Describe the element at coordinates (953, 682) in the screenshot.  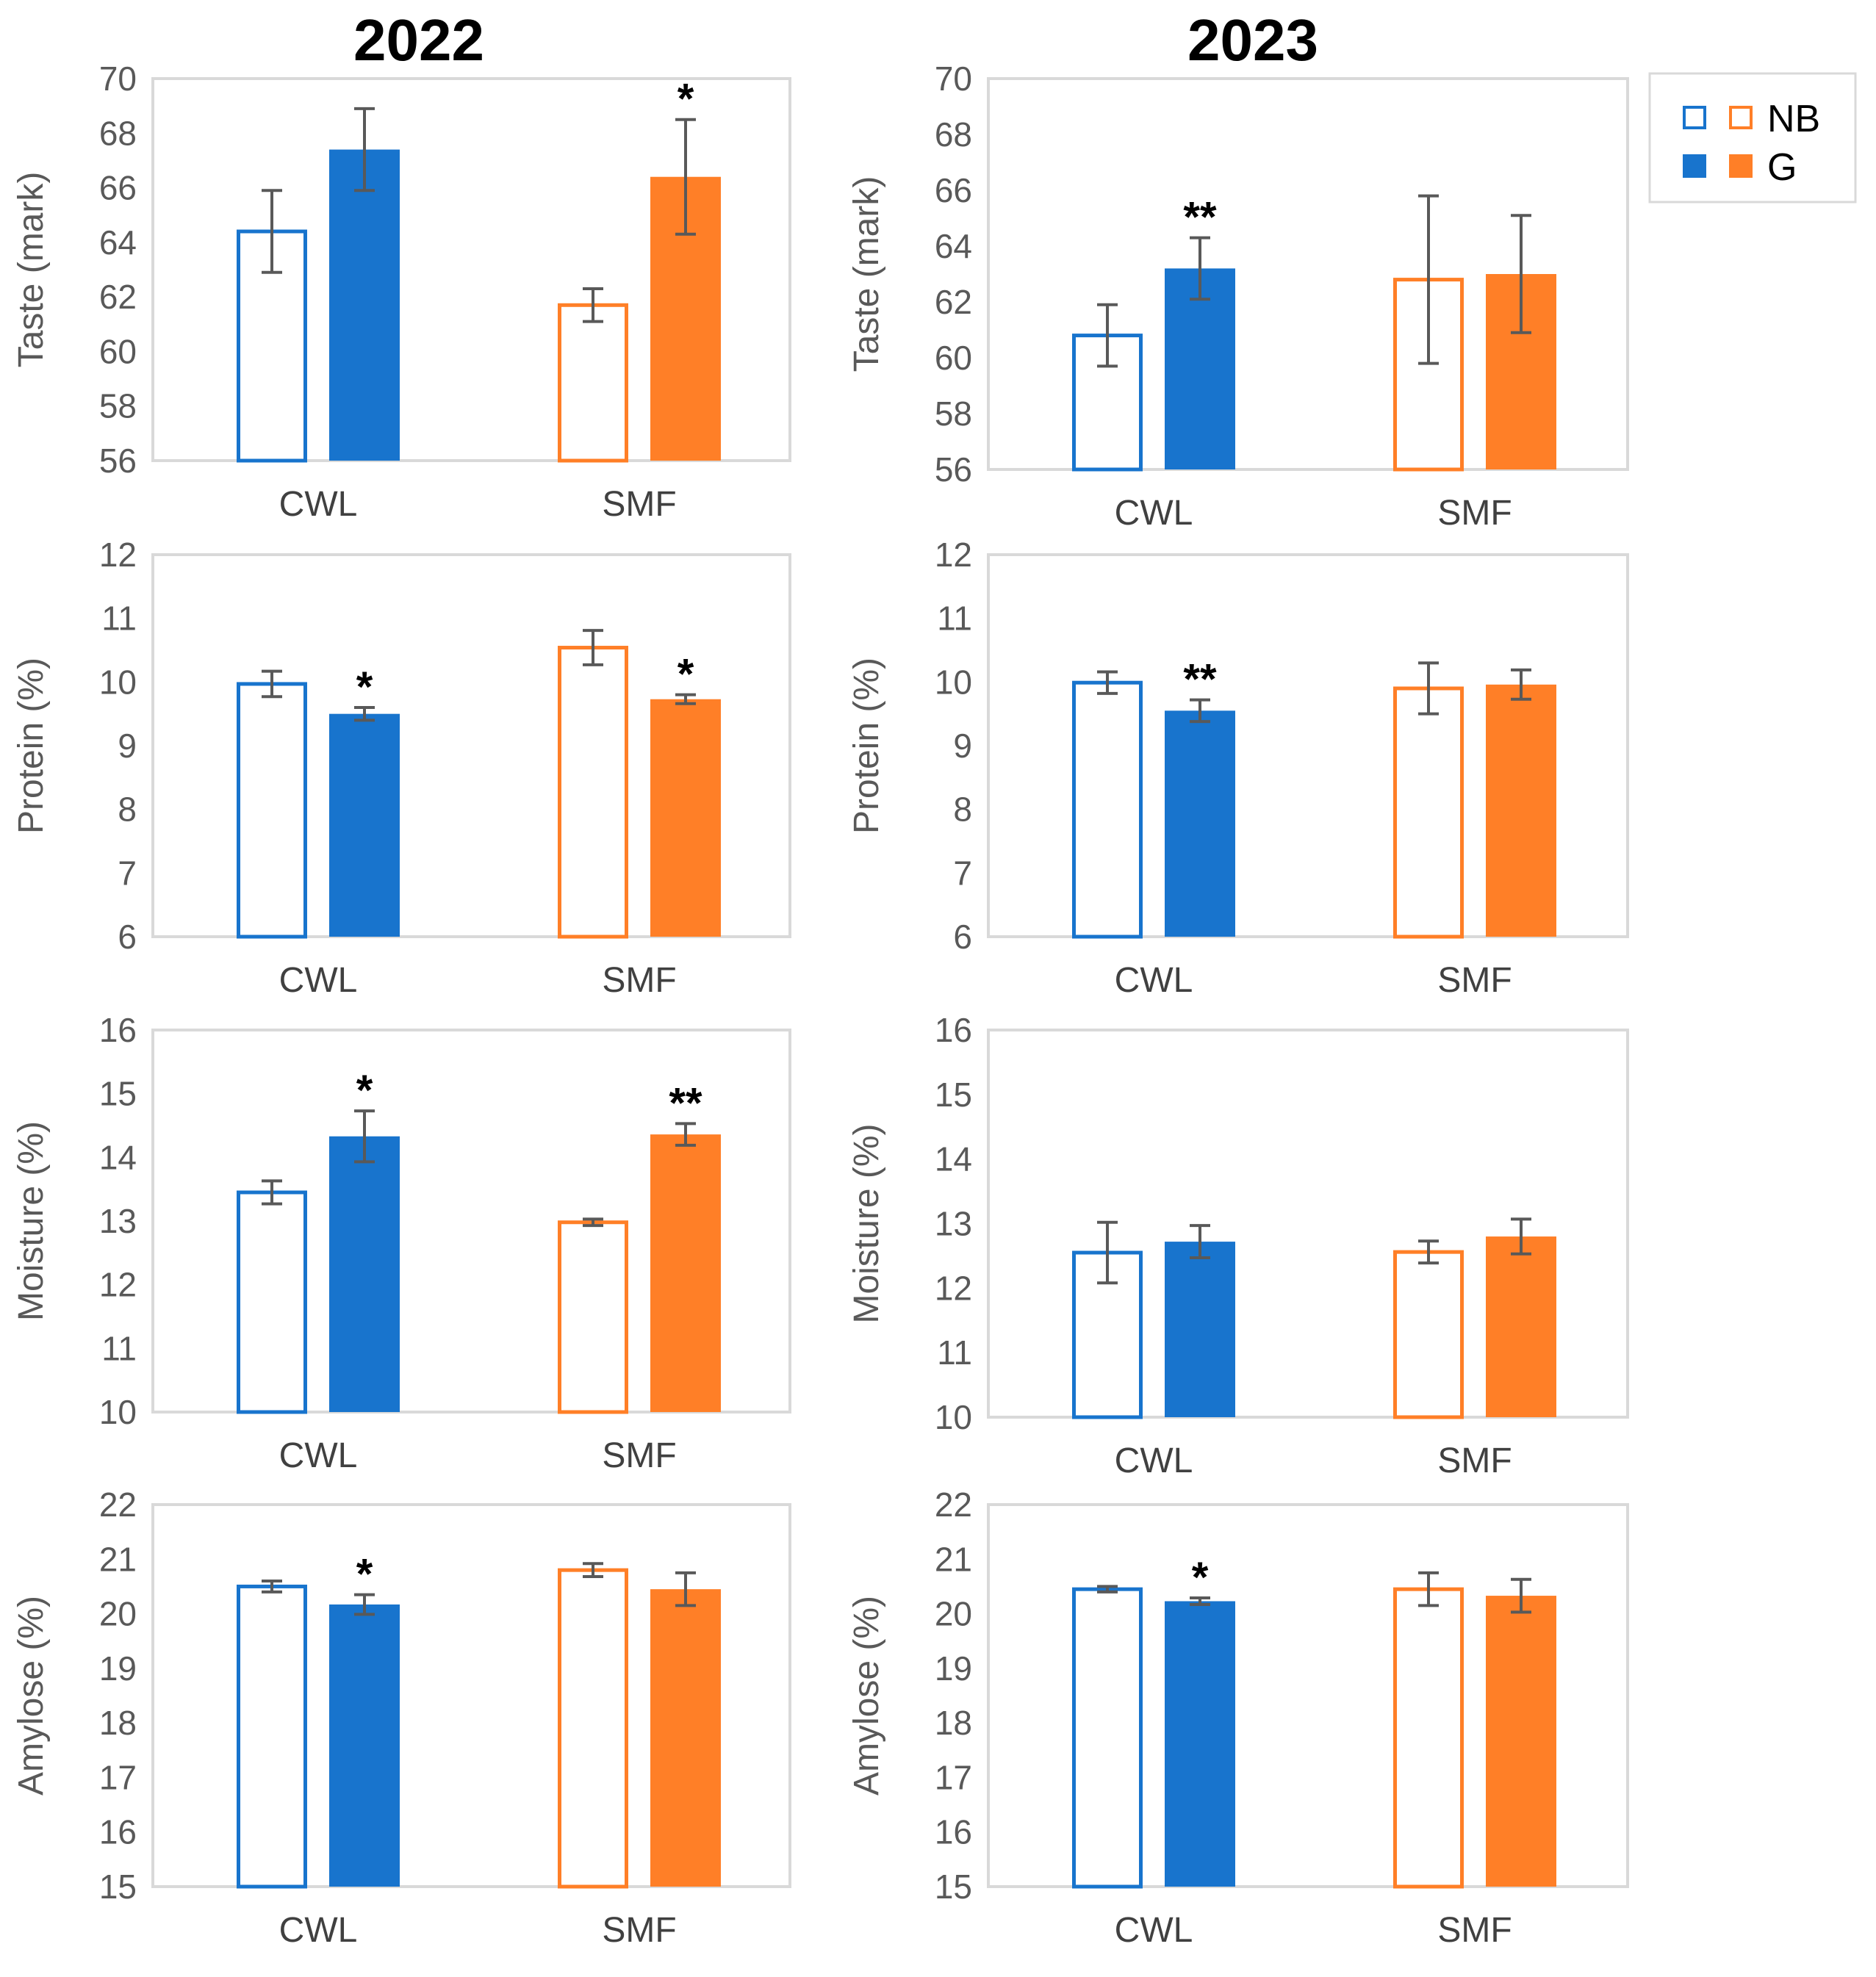
I see `panel-protein-2023-ytick-label: 10` at that location.